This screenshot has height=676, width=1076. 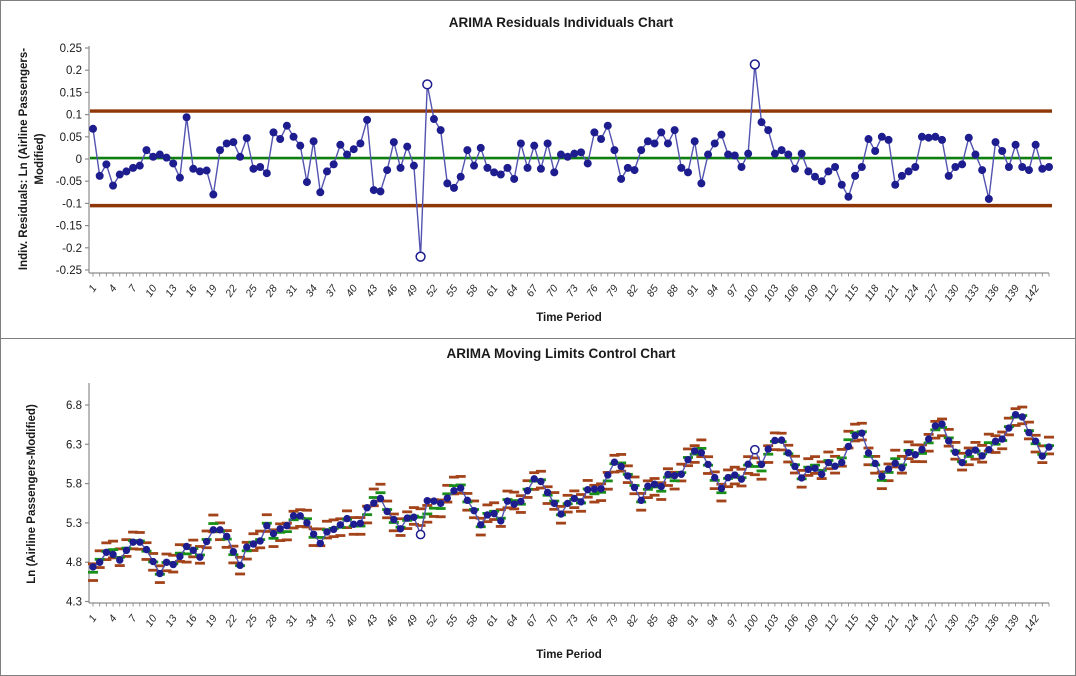 I want to click on x-tick-label: 10, so click(x=151, y=291).